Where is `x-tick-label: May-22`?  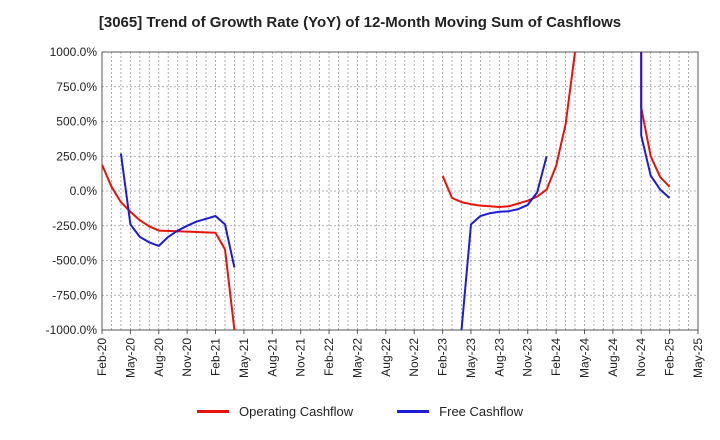 x-tick-label: May-22 is located at coordinates (357, 358).